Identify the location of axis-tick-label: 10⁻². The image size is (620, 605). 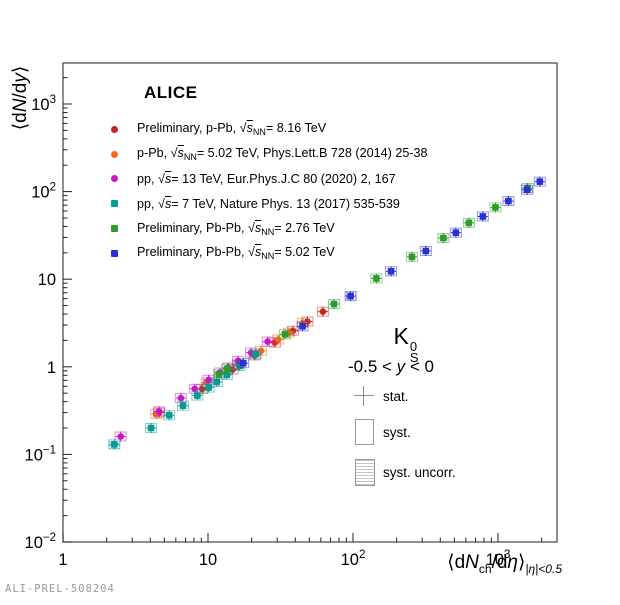
(40, 542).